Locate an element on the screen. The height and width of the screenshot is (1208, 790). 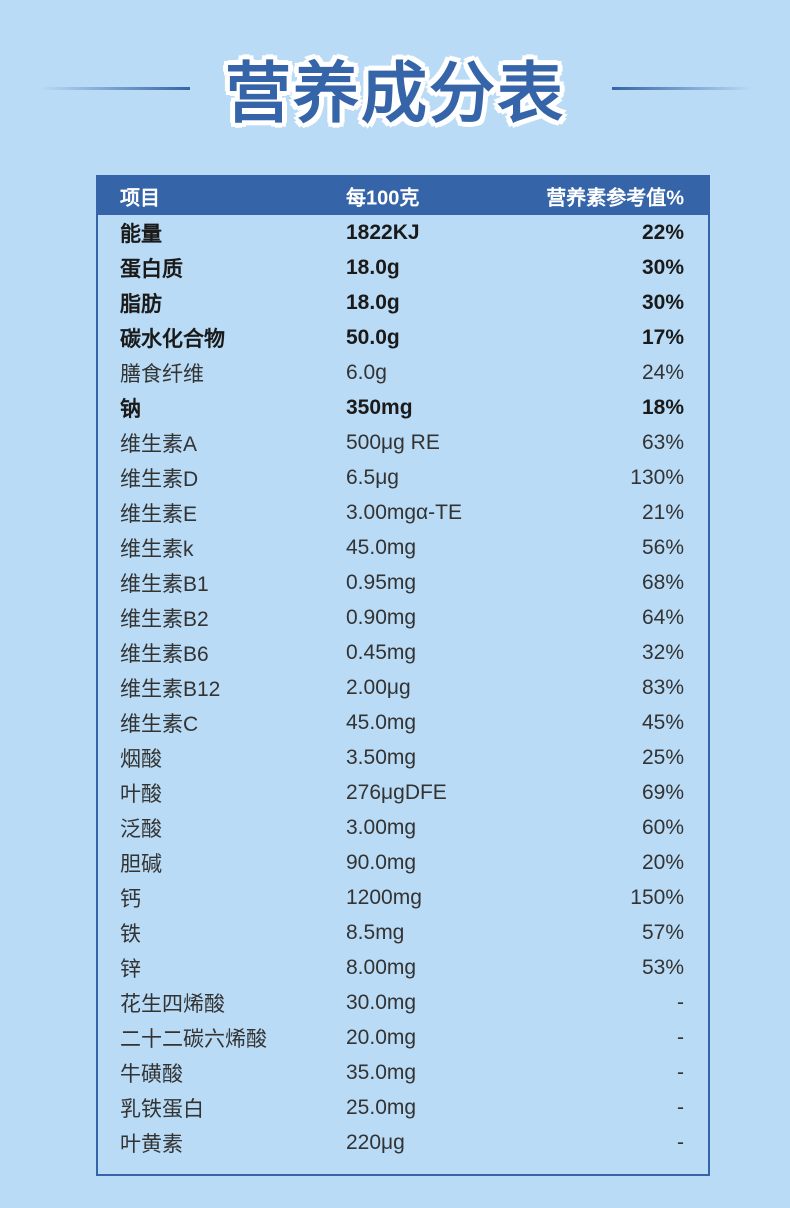
table-row: 叶黄素 220μg - is located at coordinates (403, 1142).